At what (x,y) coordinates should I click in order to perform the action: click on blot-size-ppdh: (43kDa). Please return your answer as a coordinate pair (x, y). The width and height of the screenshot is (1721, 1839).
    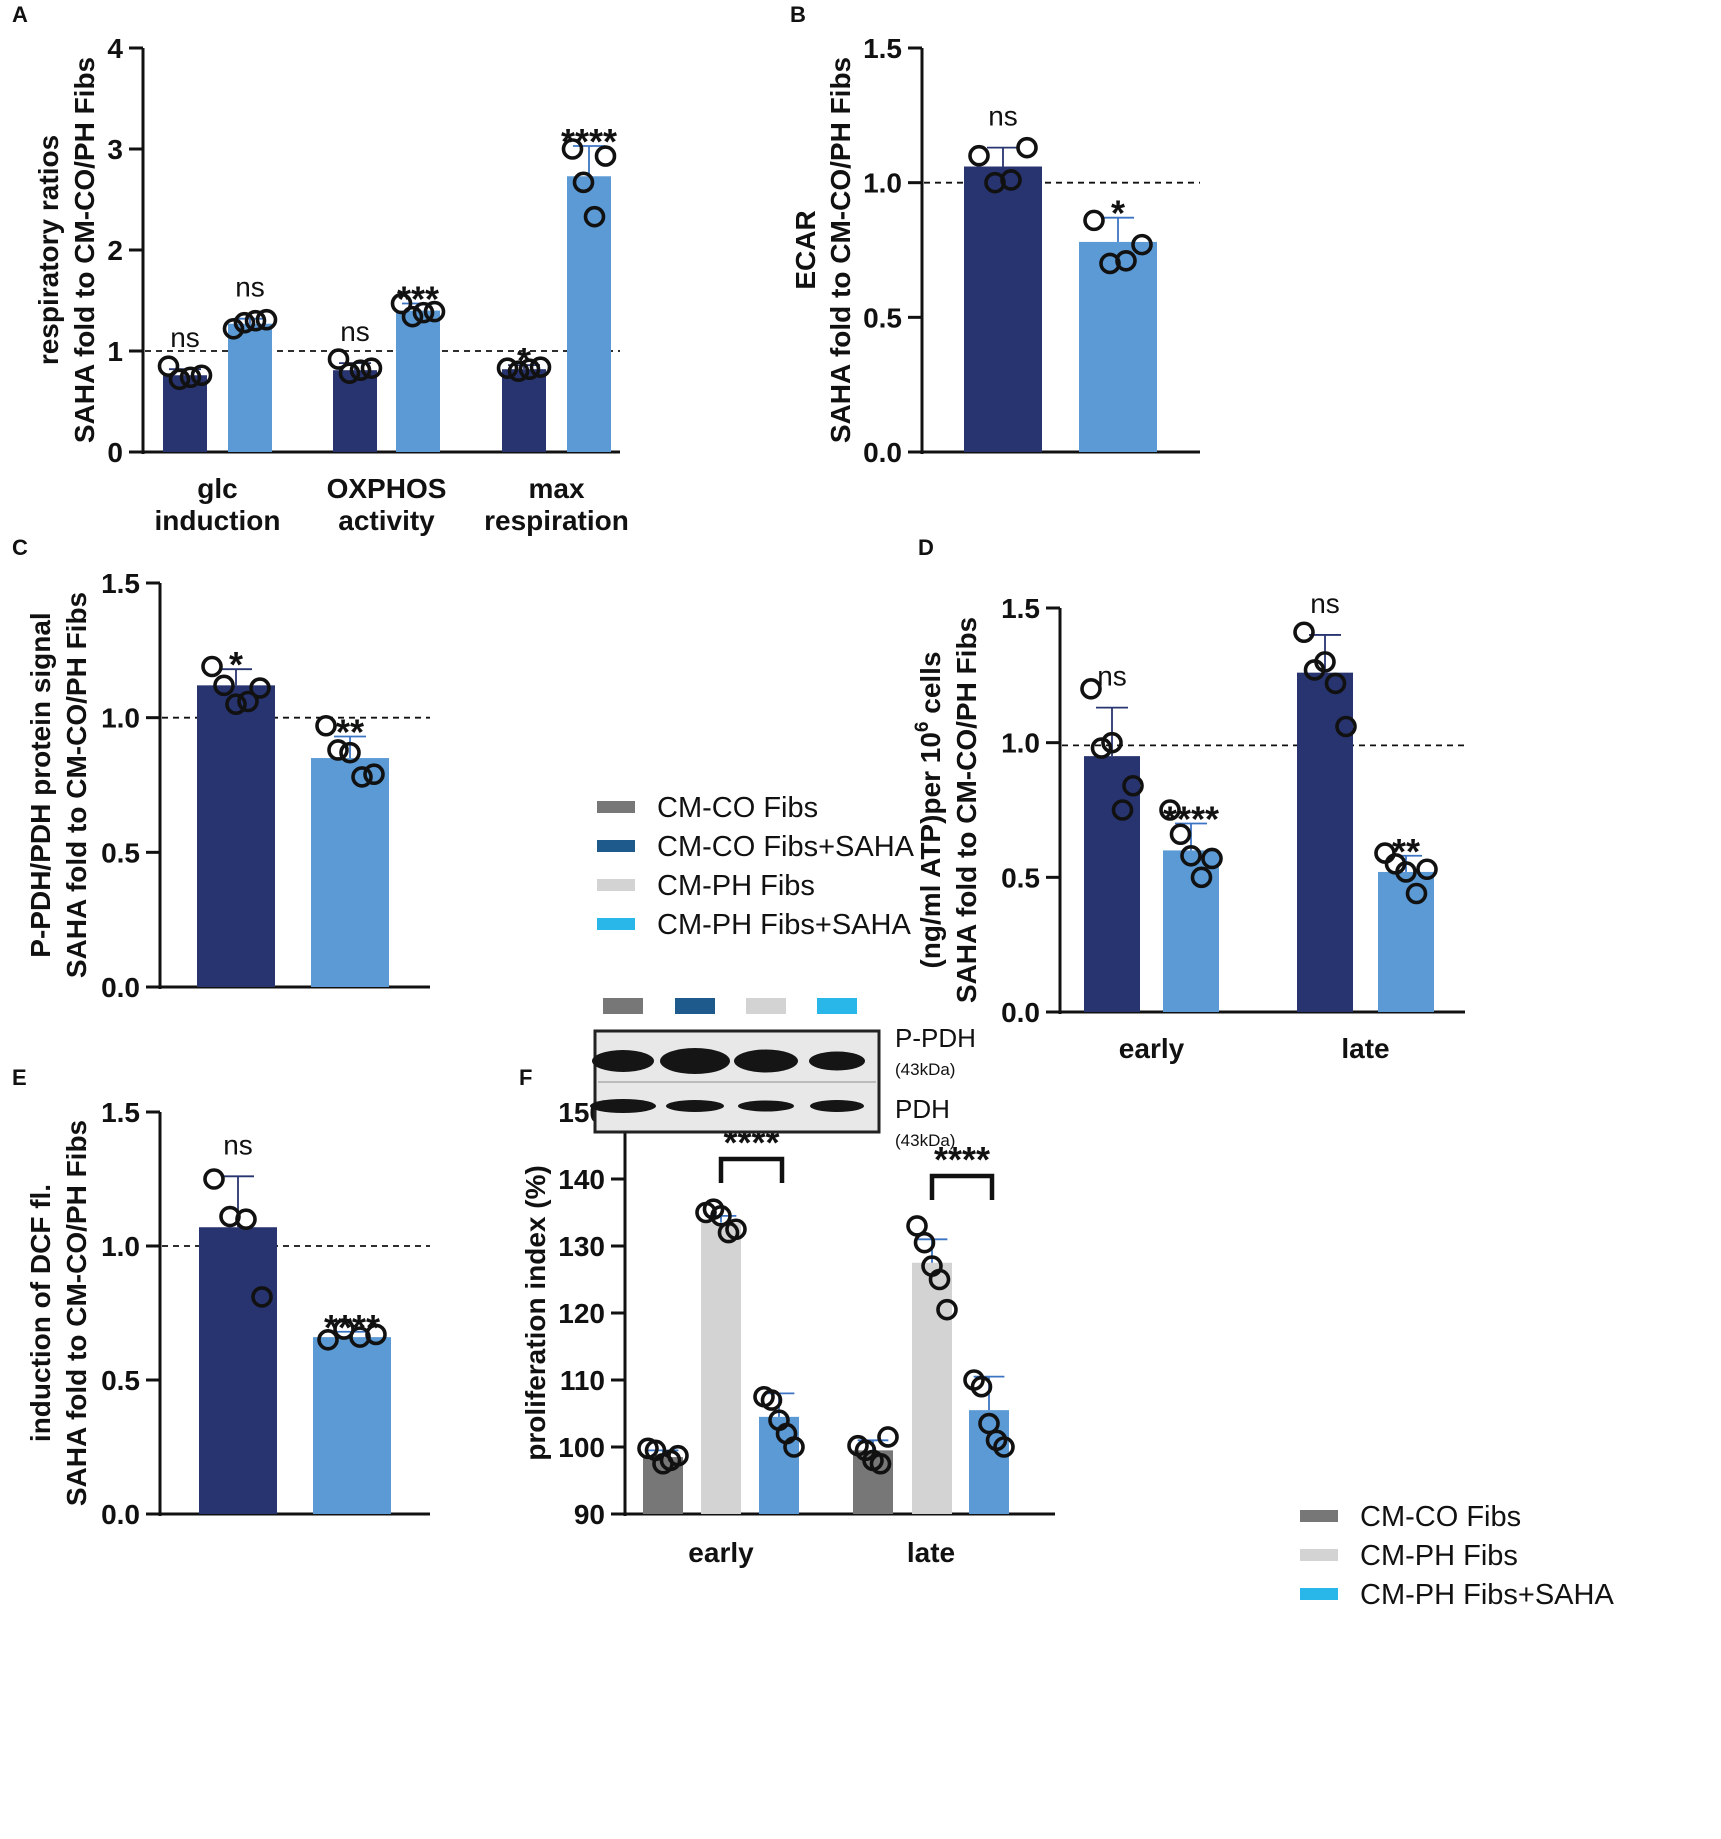
    Looking at the image, I should click on (925, 1069).